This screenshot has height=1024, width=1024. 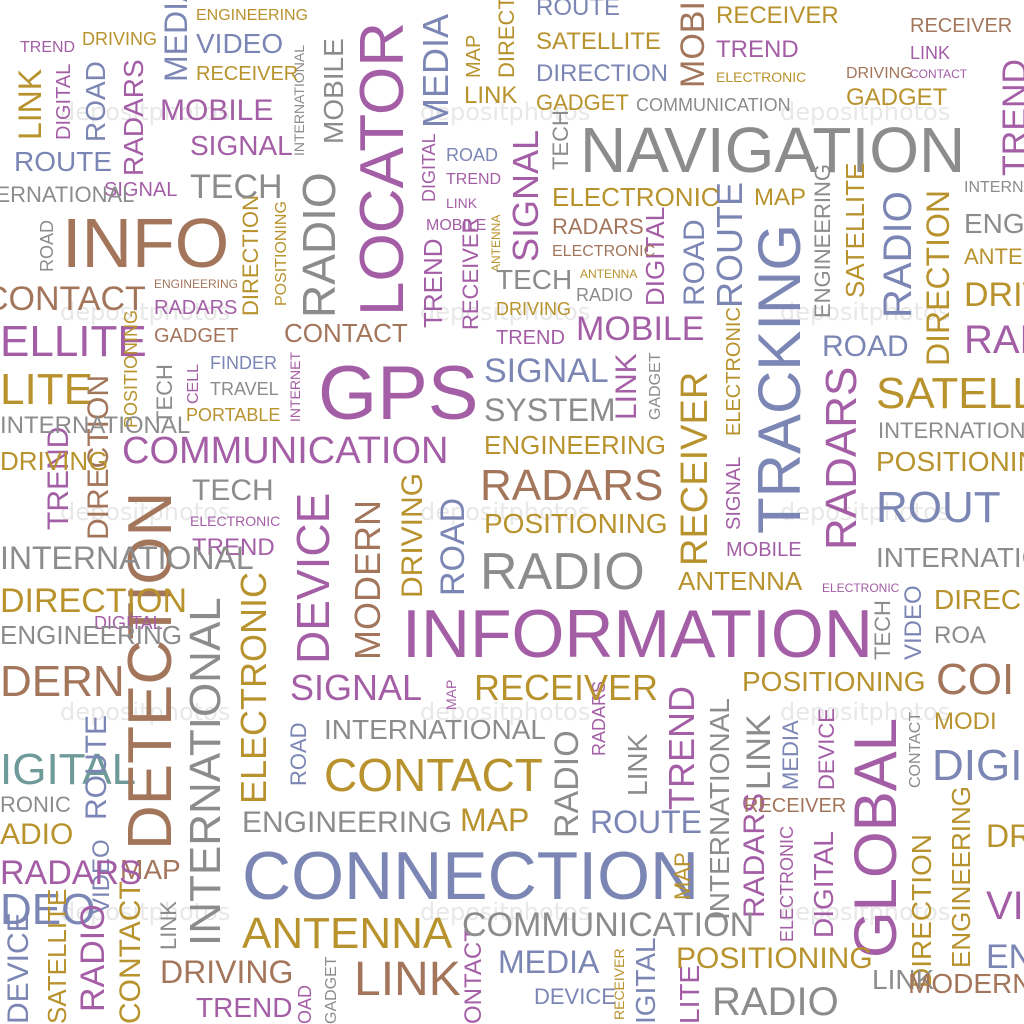 I want to click on word-driving-3: DRIVING, so click(x=534, y=309).